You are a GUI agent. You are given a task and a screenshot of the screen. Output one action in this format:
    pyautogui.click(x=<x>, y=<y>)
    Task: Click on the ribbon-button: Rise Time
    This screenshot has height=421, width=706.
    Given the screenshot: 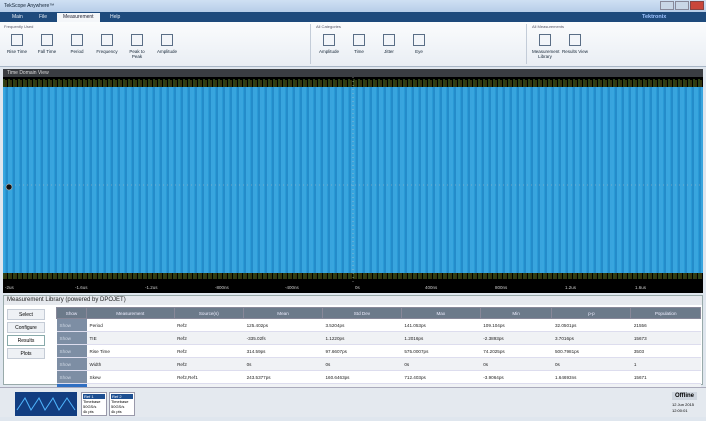 What is the action you would take?
    pyautogui.click(x=17, y=43)
    